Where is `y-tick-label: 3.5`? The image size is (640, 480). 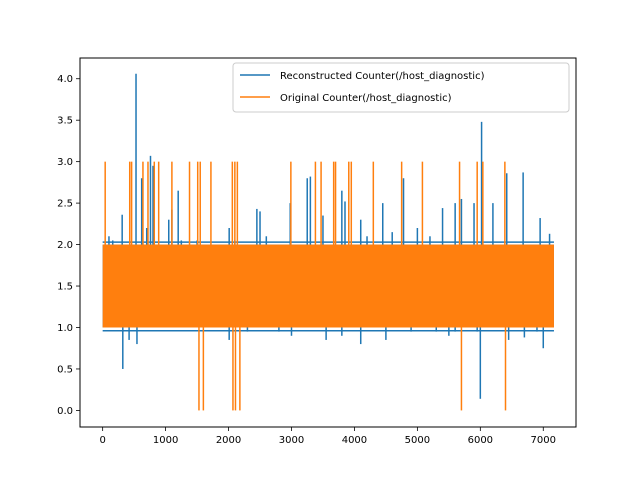 y-tick-label: 3.5 is located at coordinates (65, 121).